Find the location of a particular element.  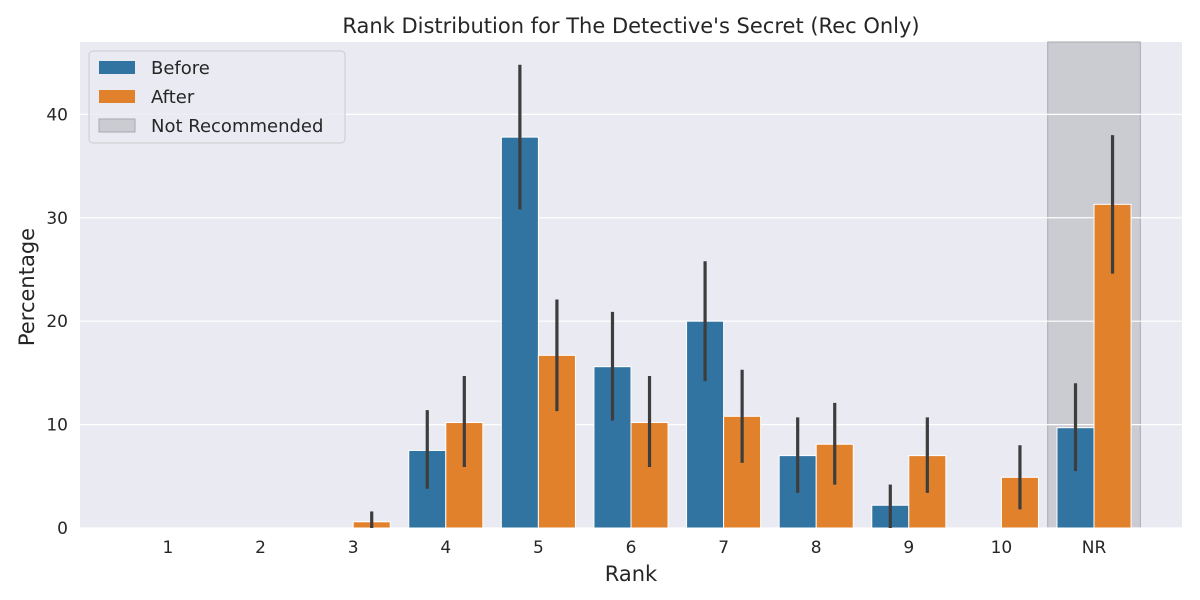

legend-label-before: Before is located at coordinates (180, 68).